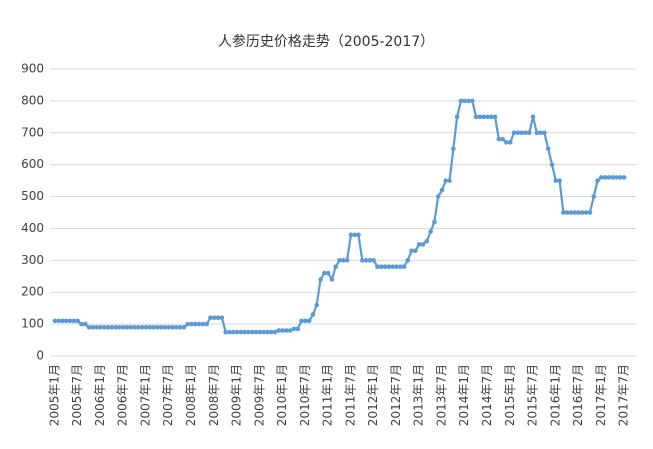  What do you see at coordinates (168, 395) in the screenshot?
I see `x-tick-label: 2007年7月` at bounding box center [168, 395].